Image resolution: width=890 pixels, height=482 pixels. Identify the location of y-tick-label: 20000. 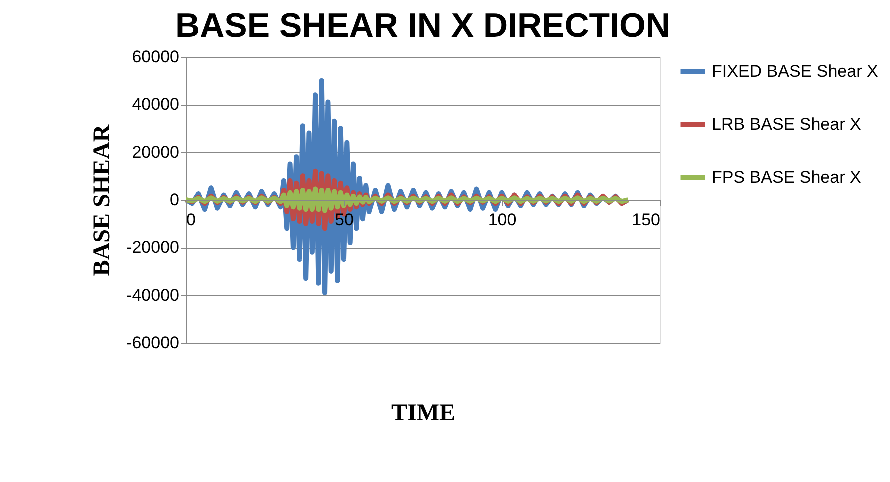
(156, 152).